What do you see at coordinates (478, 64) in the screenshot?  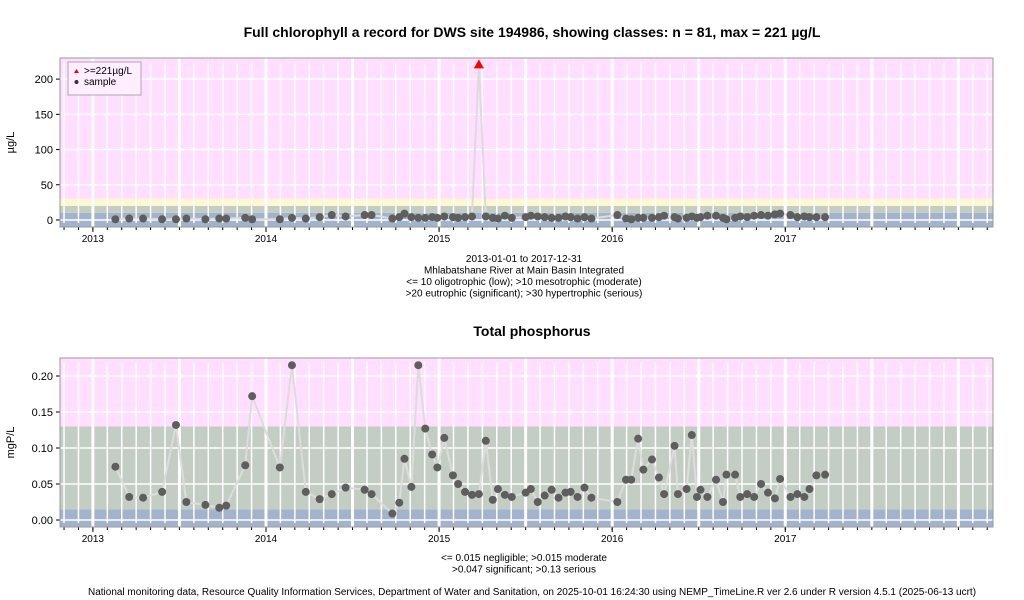 I see `flagged-point` at bounding box center [478, 64].